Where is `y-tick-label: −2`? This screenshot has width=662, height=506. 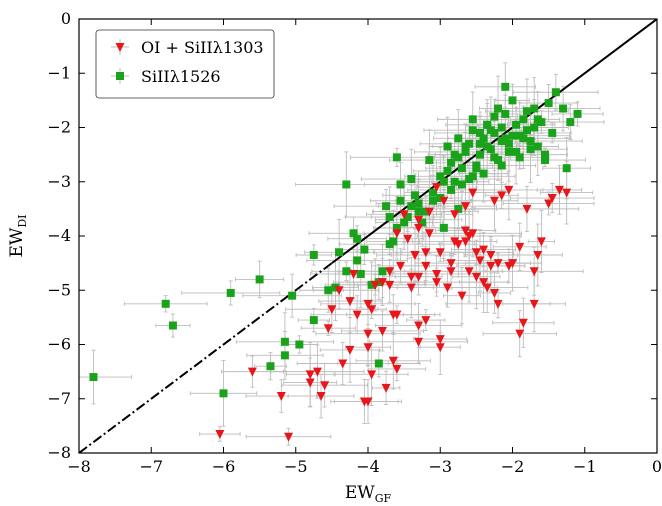
y-tick-label: −2 is located at coordinates (59, 127).